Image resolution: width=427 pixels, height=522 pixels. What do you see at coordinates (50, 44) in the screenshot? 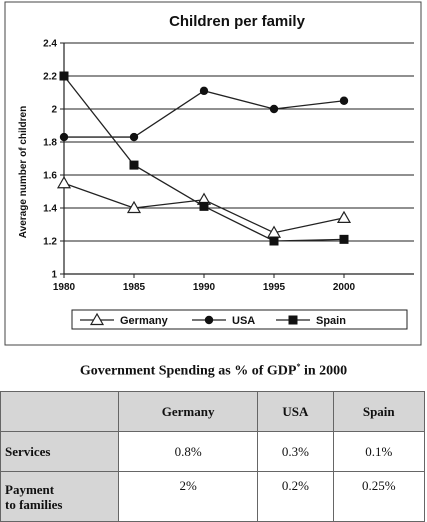
I see `y-tick-label: 2.4` at bounding box center [50, 44].